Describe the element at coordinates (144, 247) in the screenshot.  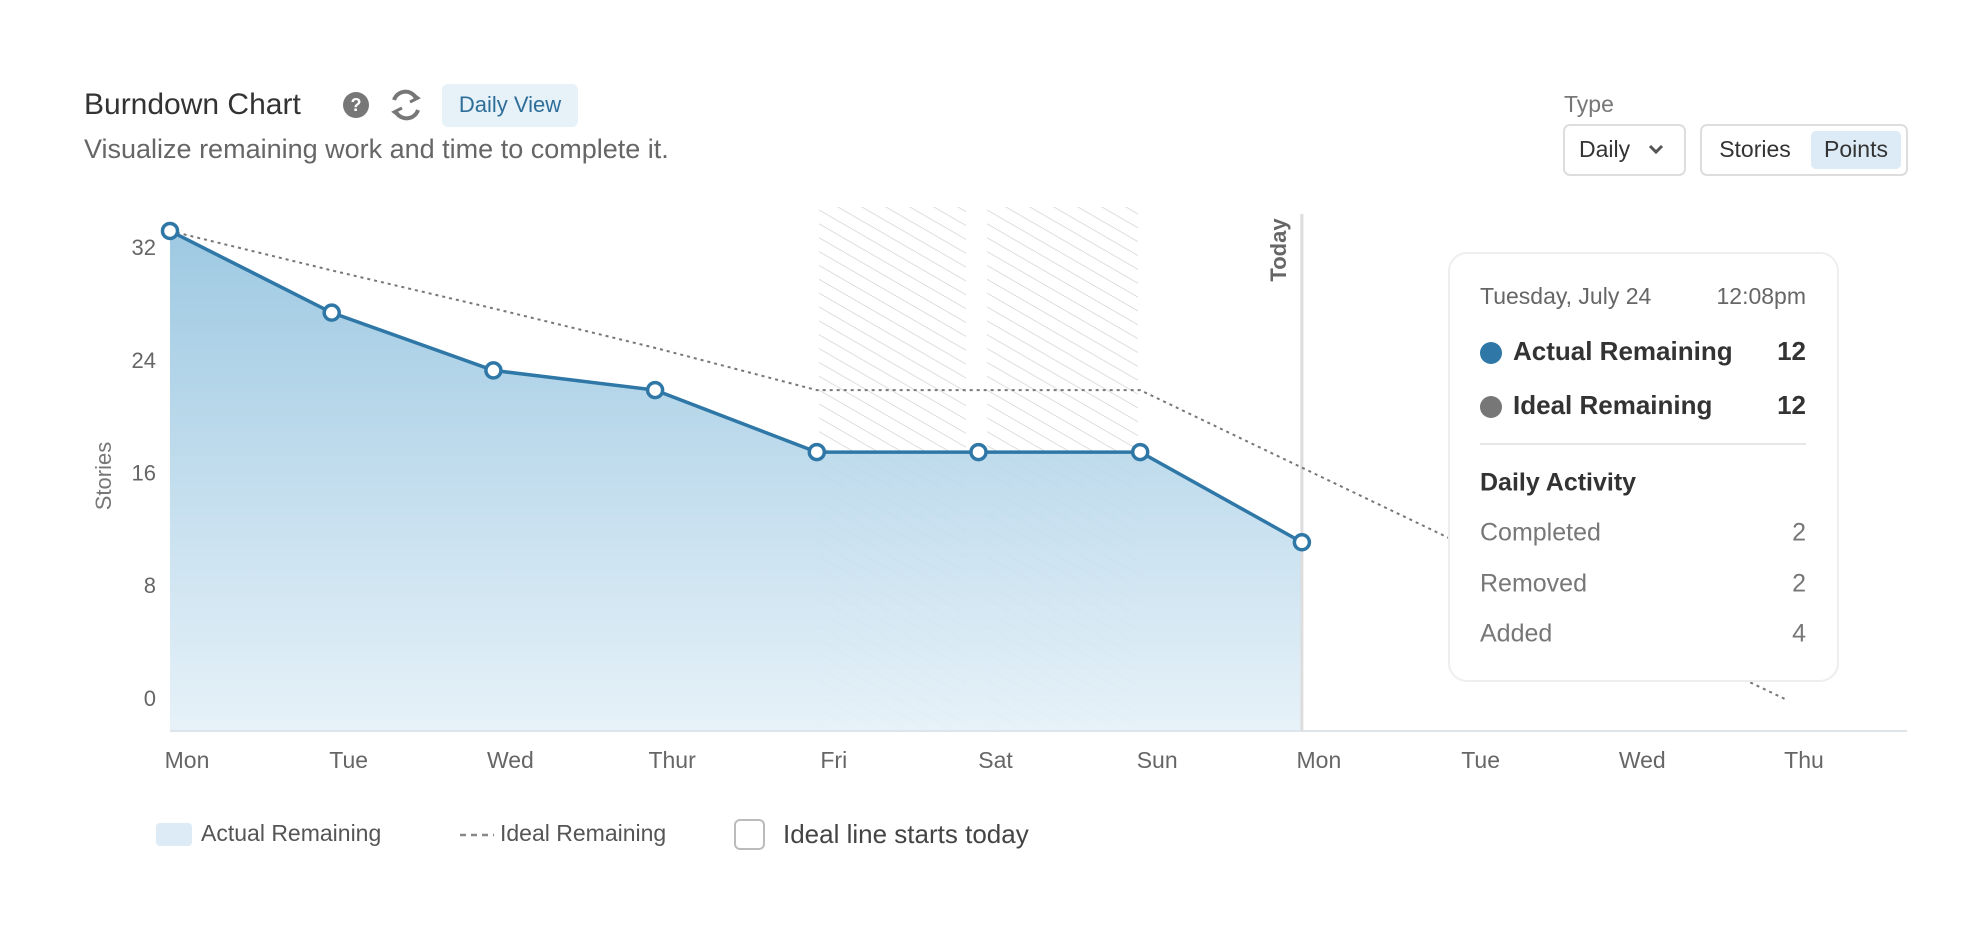
I see `y-tick-label: 32` at that location.